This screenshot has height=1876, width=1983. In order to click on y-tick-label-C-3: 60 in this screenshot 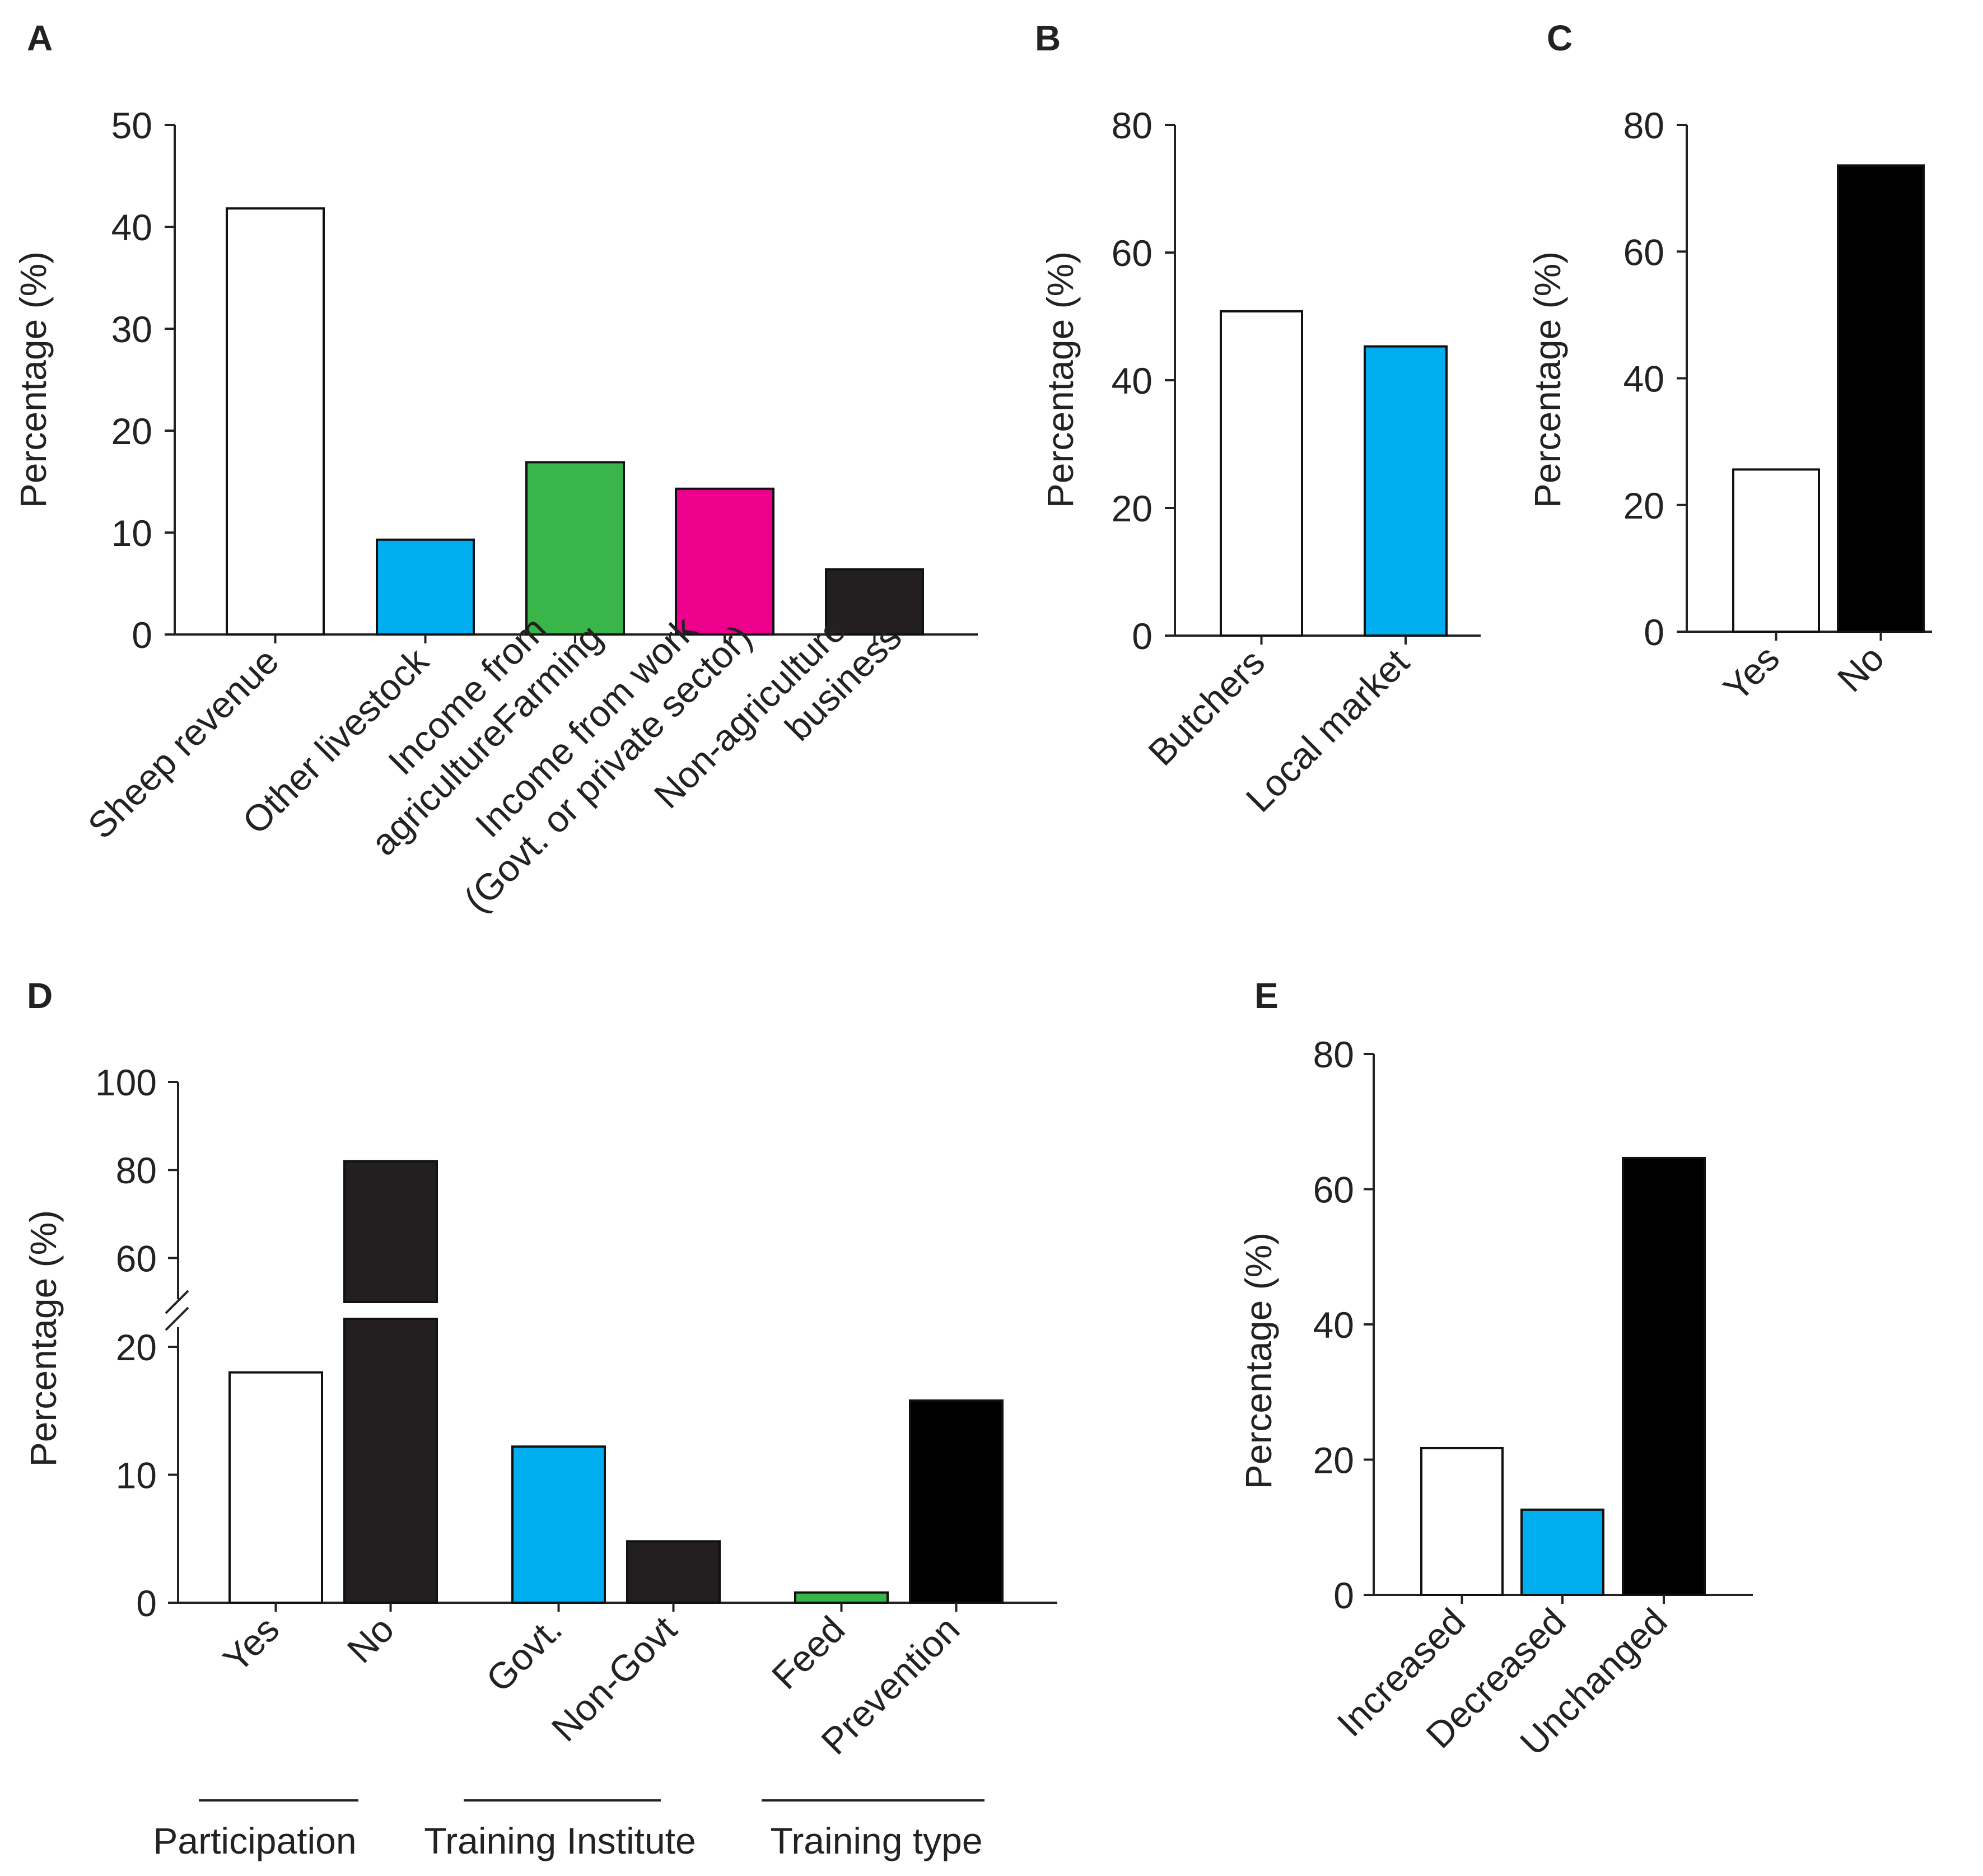, I will do `click(1643, 252)`.